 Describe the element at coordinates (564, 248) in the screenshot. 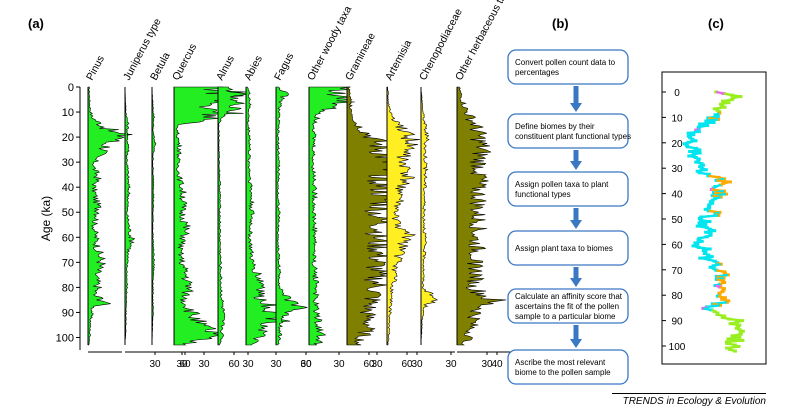

I see `flow-step-text: Assign plant taxa to biomes` at that location.